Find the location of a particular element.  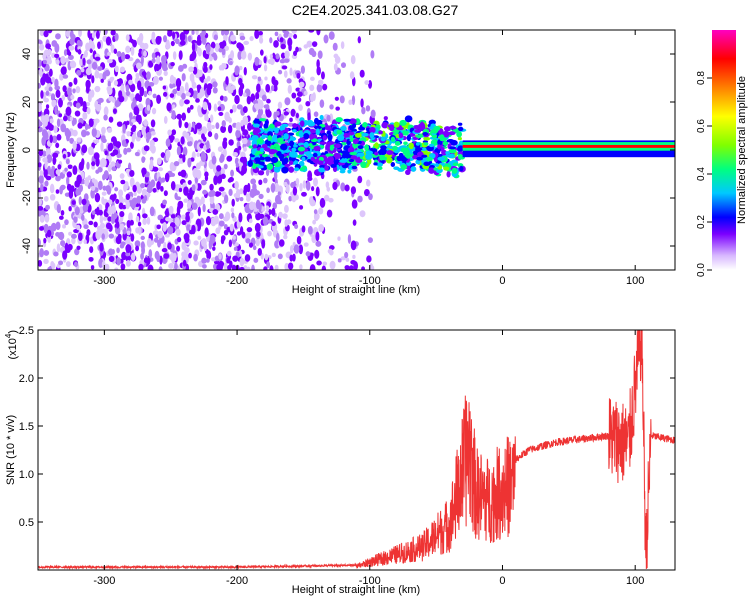

multiplier-prefix: (x10 is located at coordinates (13, 348).